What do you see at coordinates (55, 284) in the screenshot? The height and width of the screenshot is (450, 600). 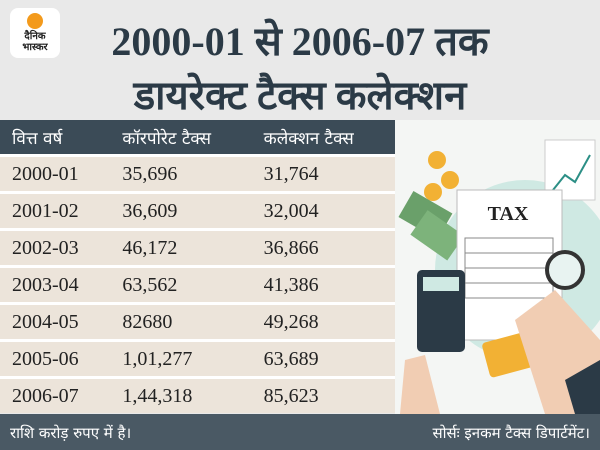 I see `table-cell: 2003-04` at bounding box center [55, 284].